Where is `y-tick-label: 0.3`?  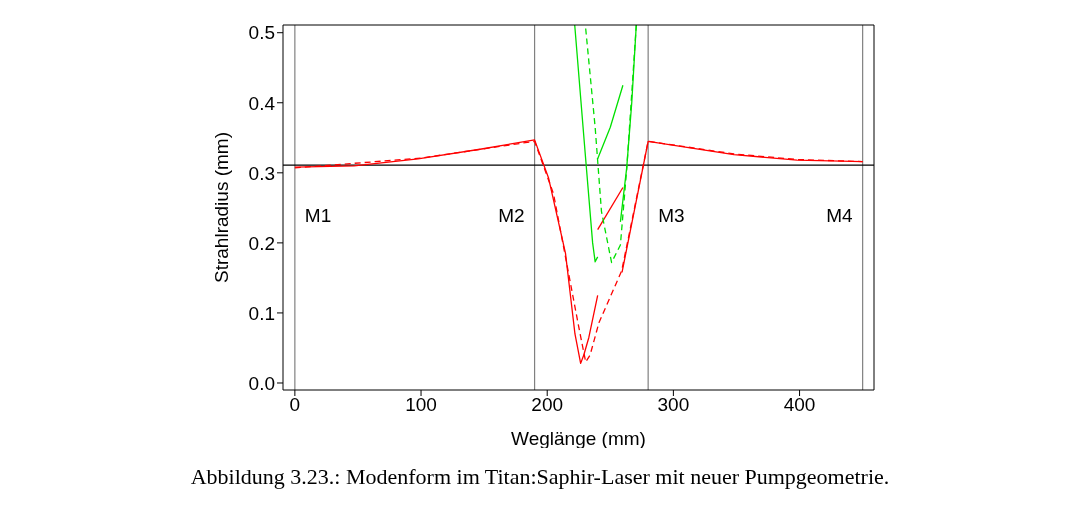
y-tick-label: 0.3 is located at coordinates (261, 173).